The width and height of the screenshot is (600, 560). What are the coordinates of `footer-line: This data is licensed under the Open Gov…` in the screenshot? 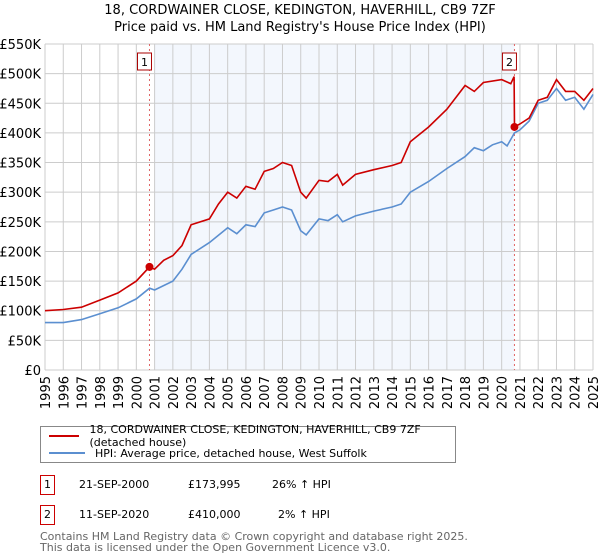 It's located at (215, 547).